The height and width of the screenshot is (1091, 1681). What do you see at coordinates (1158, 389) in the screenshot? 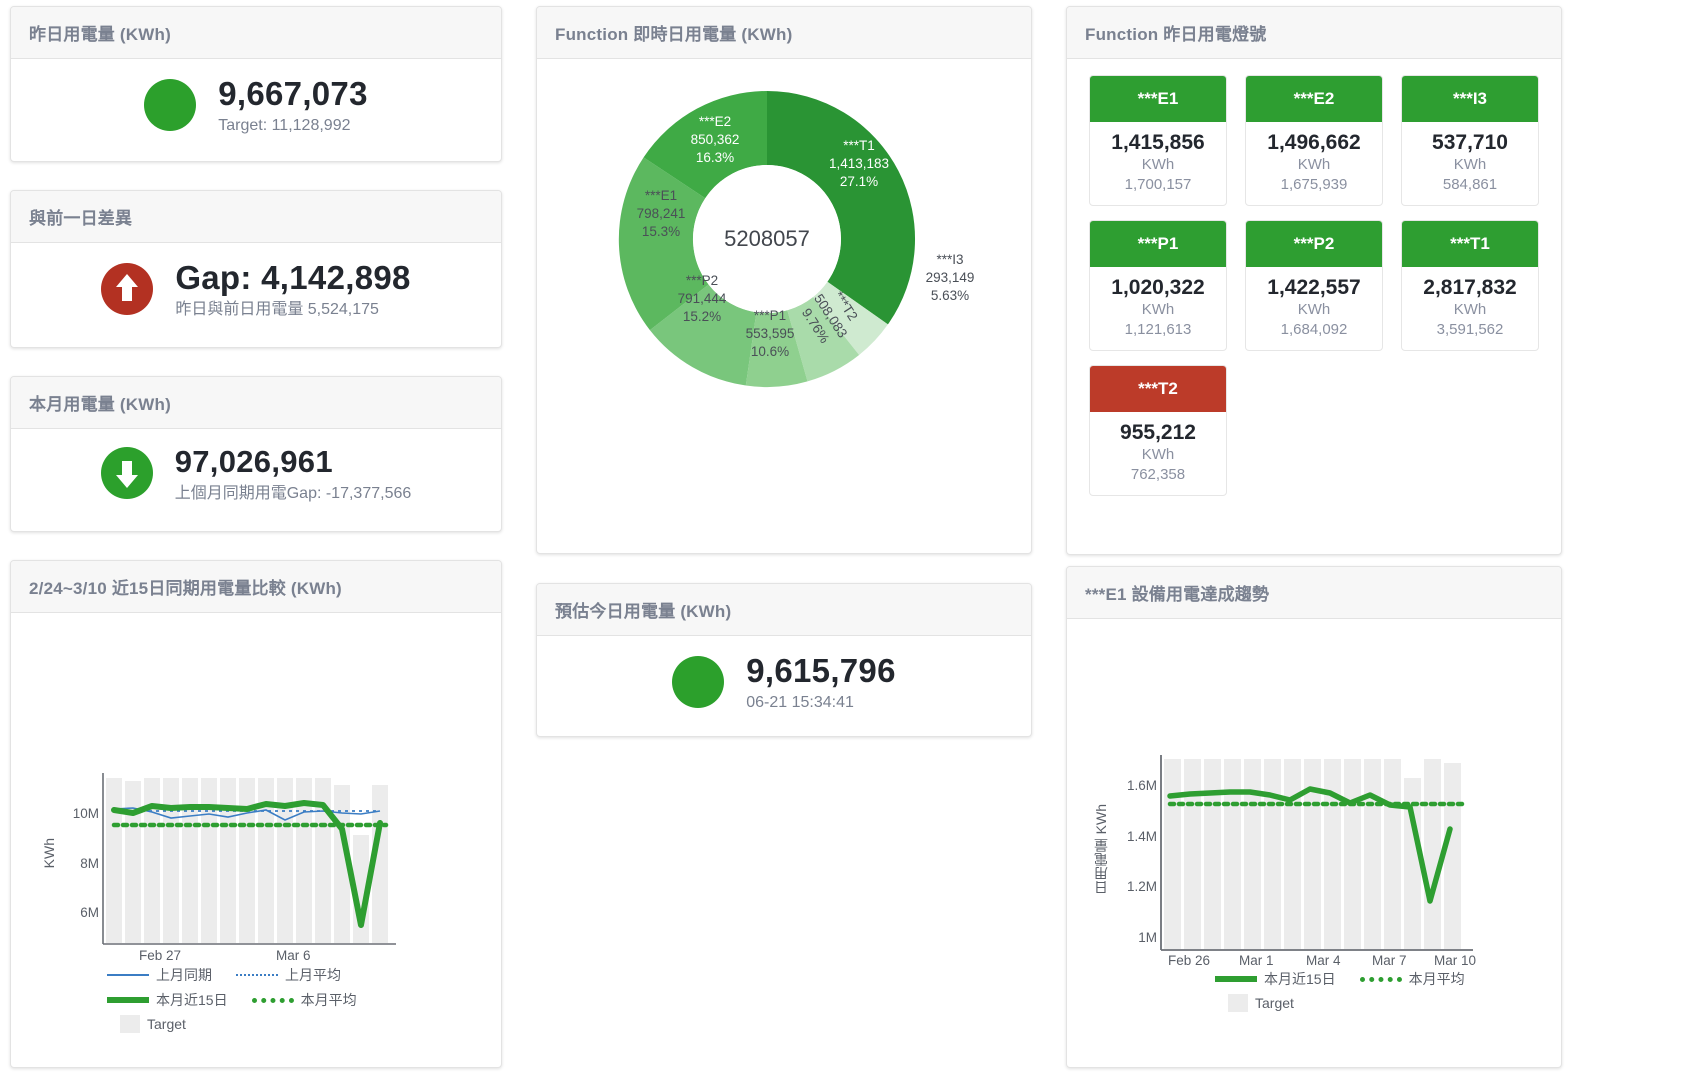
I see `light-badge-t2-name: ***T2` at bounding box center [1158, 389].